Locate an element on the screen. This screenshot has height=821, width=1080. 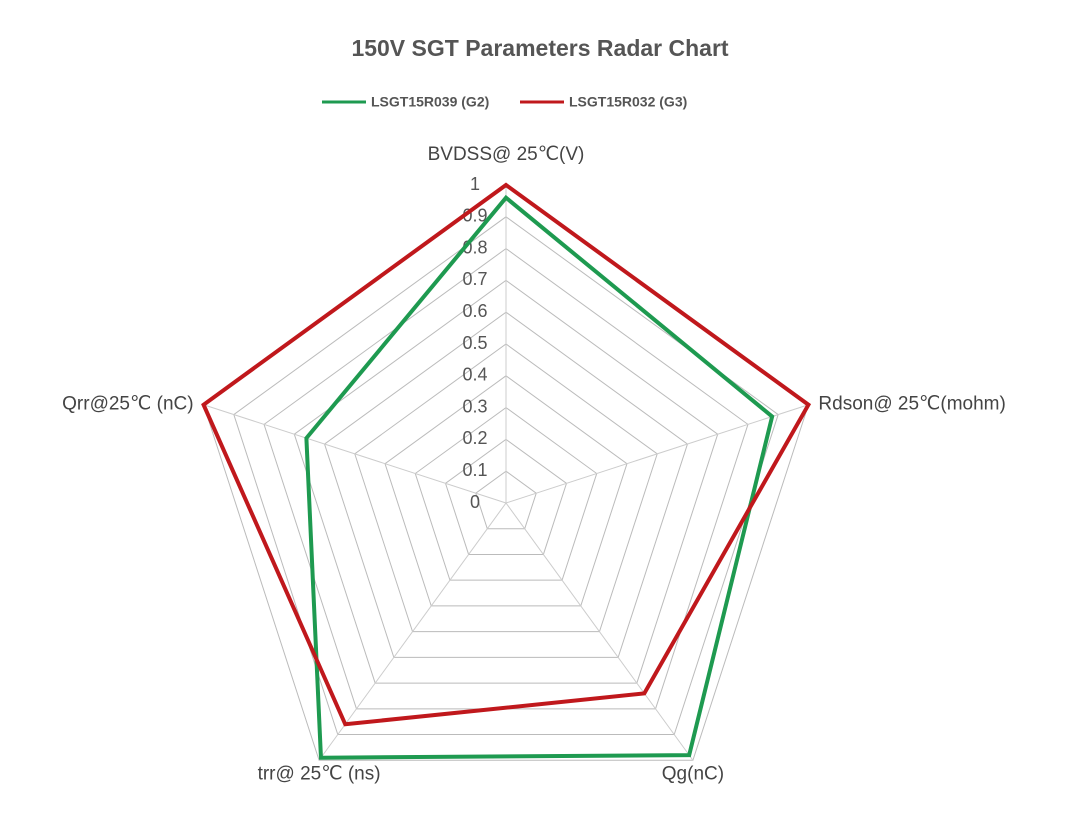
legend-label: LSGT15R032 (G3) is located at coordinates (628, 102).